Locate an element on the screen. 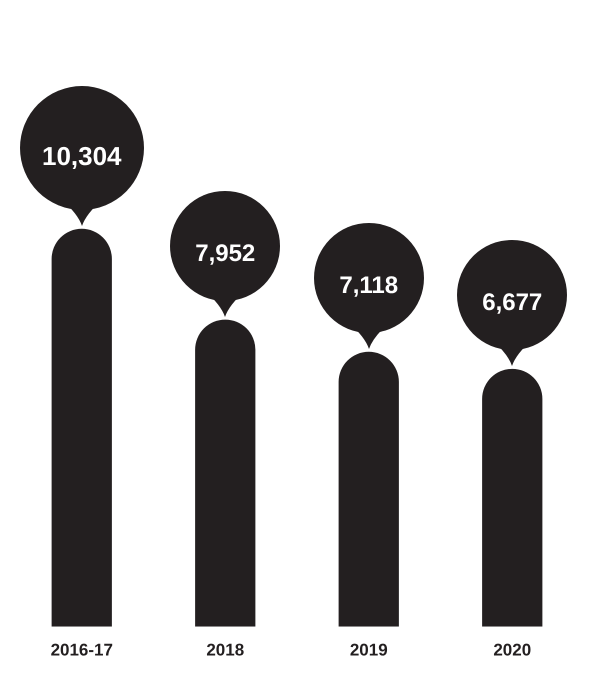 Image resolution: width=594 pixels, height=685 pixels. x-tick-label: 2020 is located at coordinates (512, 650).